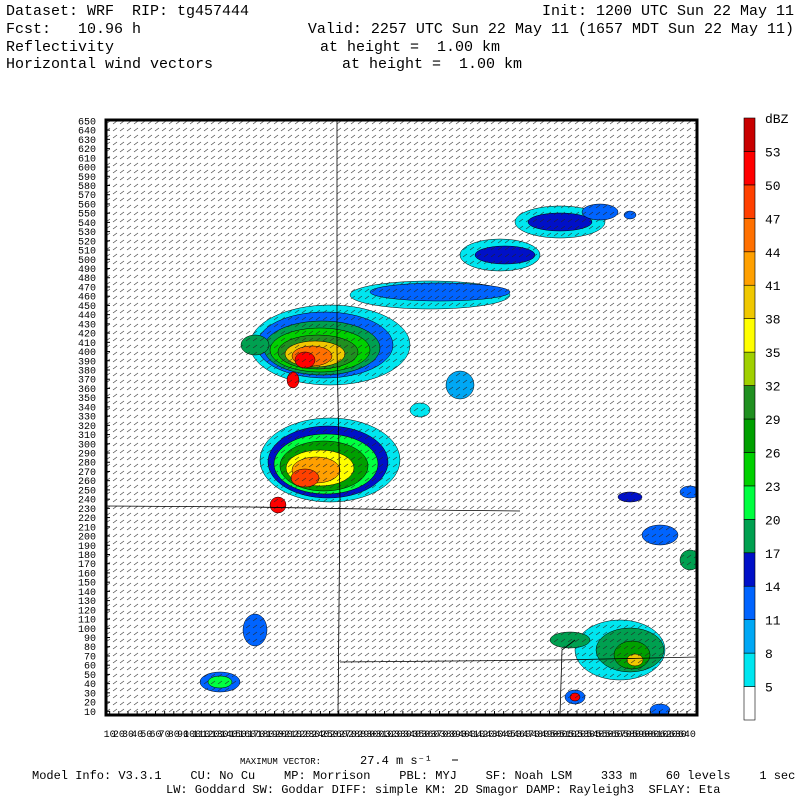 The width and height of the screenshot is (800, 800). Describe the element at coordinates (777, 119) in the screenshot. I see `colorbar-unit: dBZ` at that location.